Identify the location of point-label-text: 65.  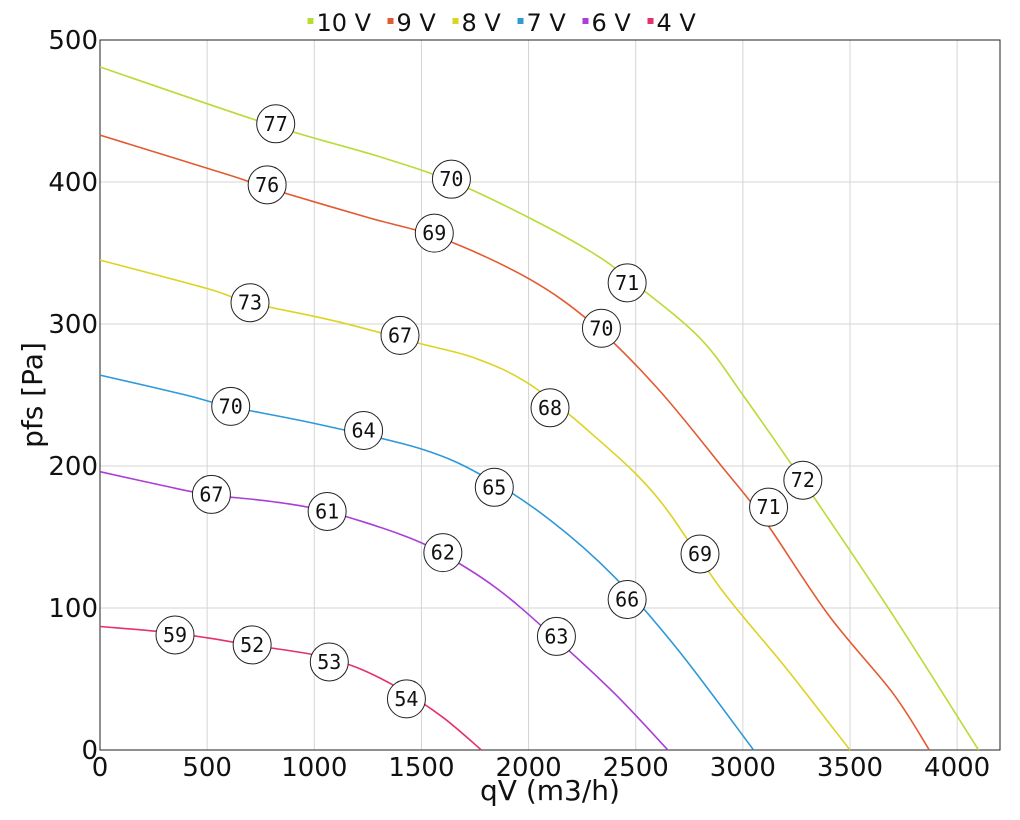
(494, 487).